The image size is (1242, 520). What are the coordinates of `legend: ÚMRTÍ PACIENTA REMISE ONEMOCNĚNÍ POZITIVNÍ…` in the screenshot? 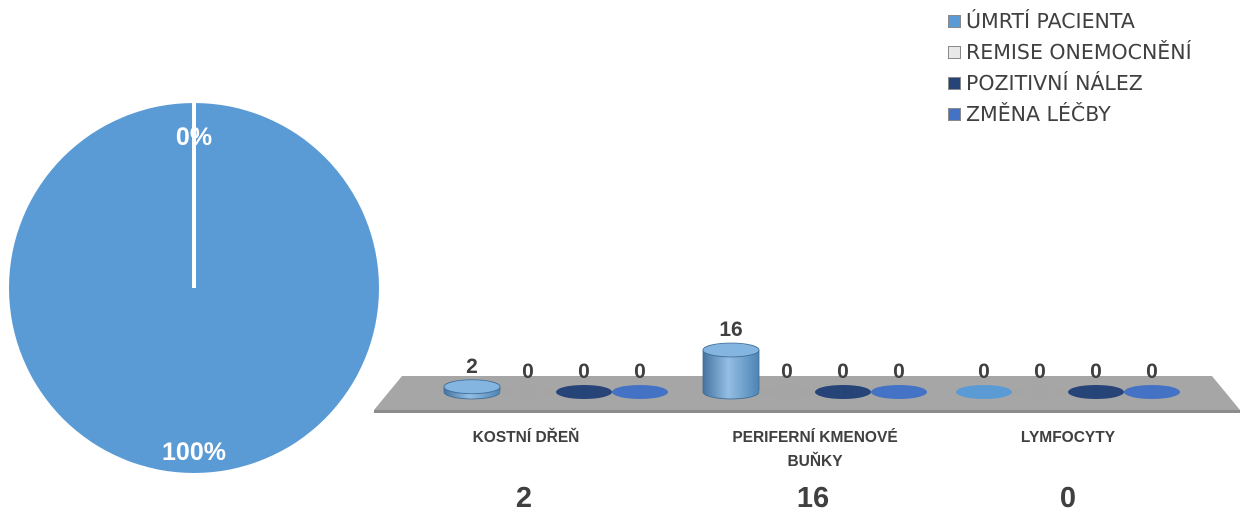 It's located at (1093, 68).